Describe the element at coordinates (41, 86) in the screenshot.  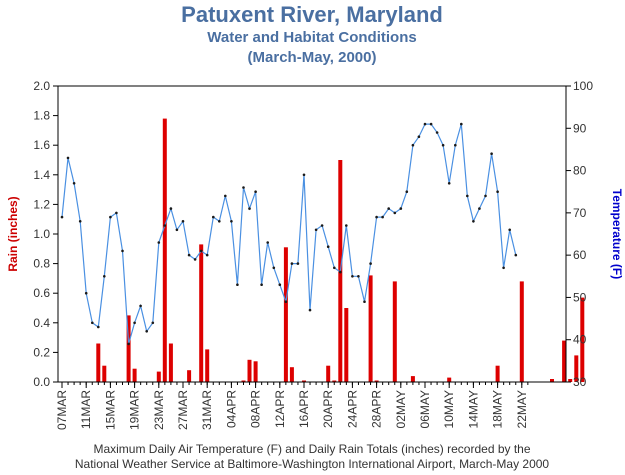
I see `left-axis-tick-label: 2.0` at that location.